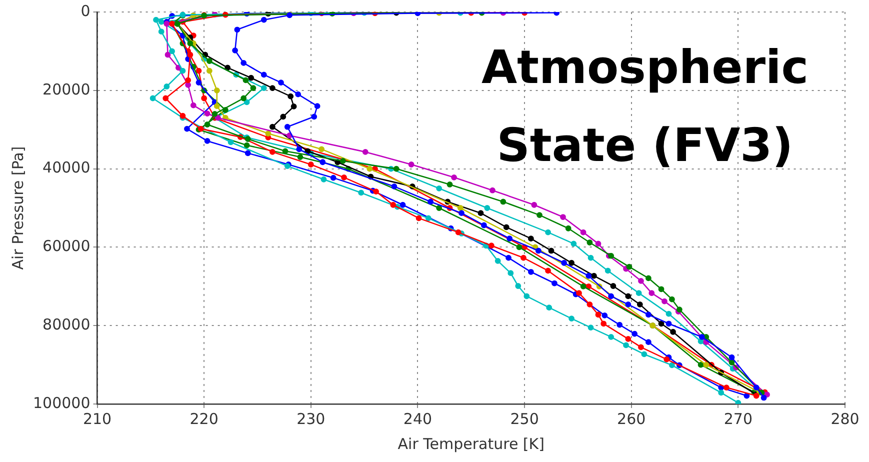 The image size is (869, 462). I want to click on y-tick-label: 60000, so click(66, 246).